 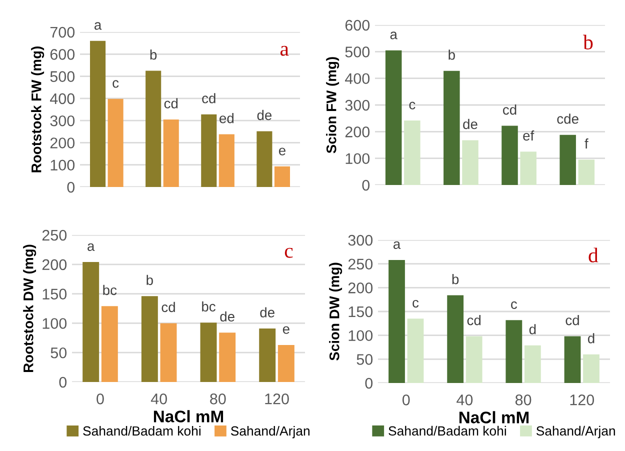 I want to click on y-axis-title: Scion DW (mg), so click(x=335, y=311).